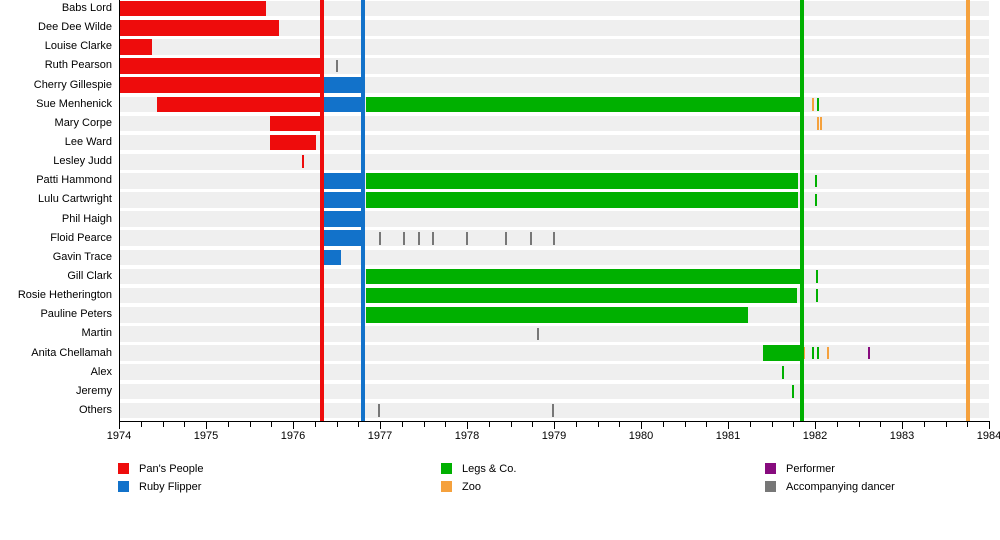 The width and height of the screenshot is (1000, 540). I want to click on row-label: Jeremy, so click(93, 390).